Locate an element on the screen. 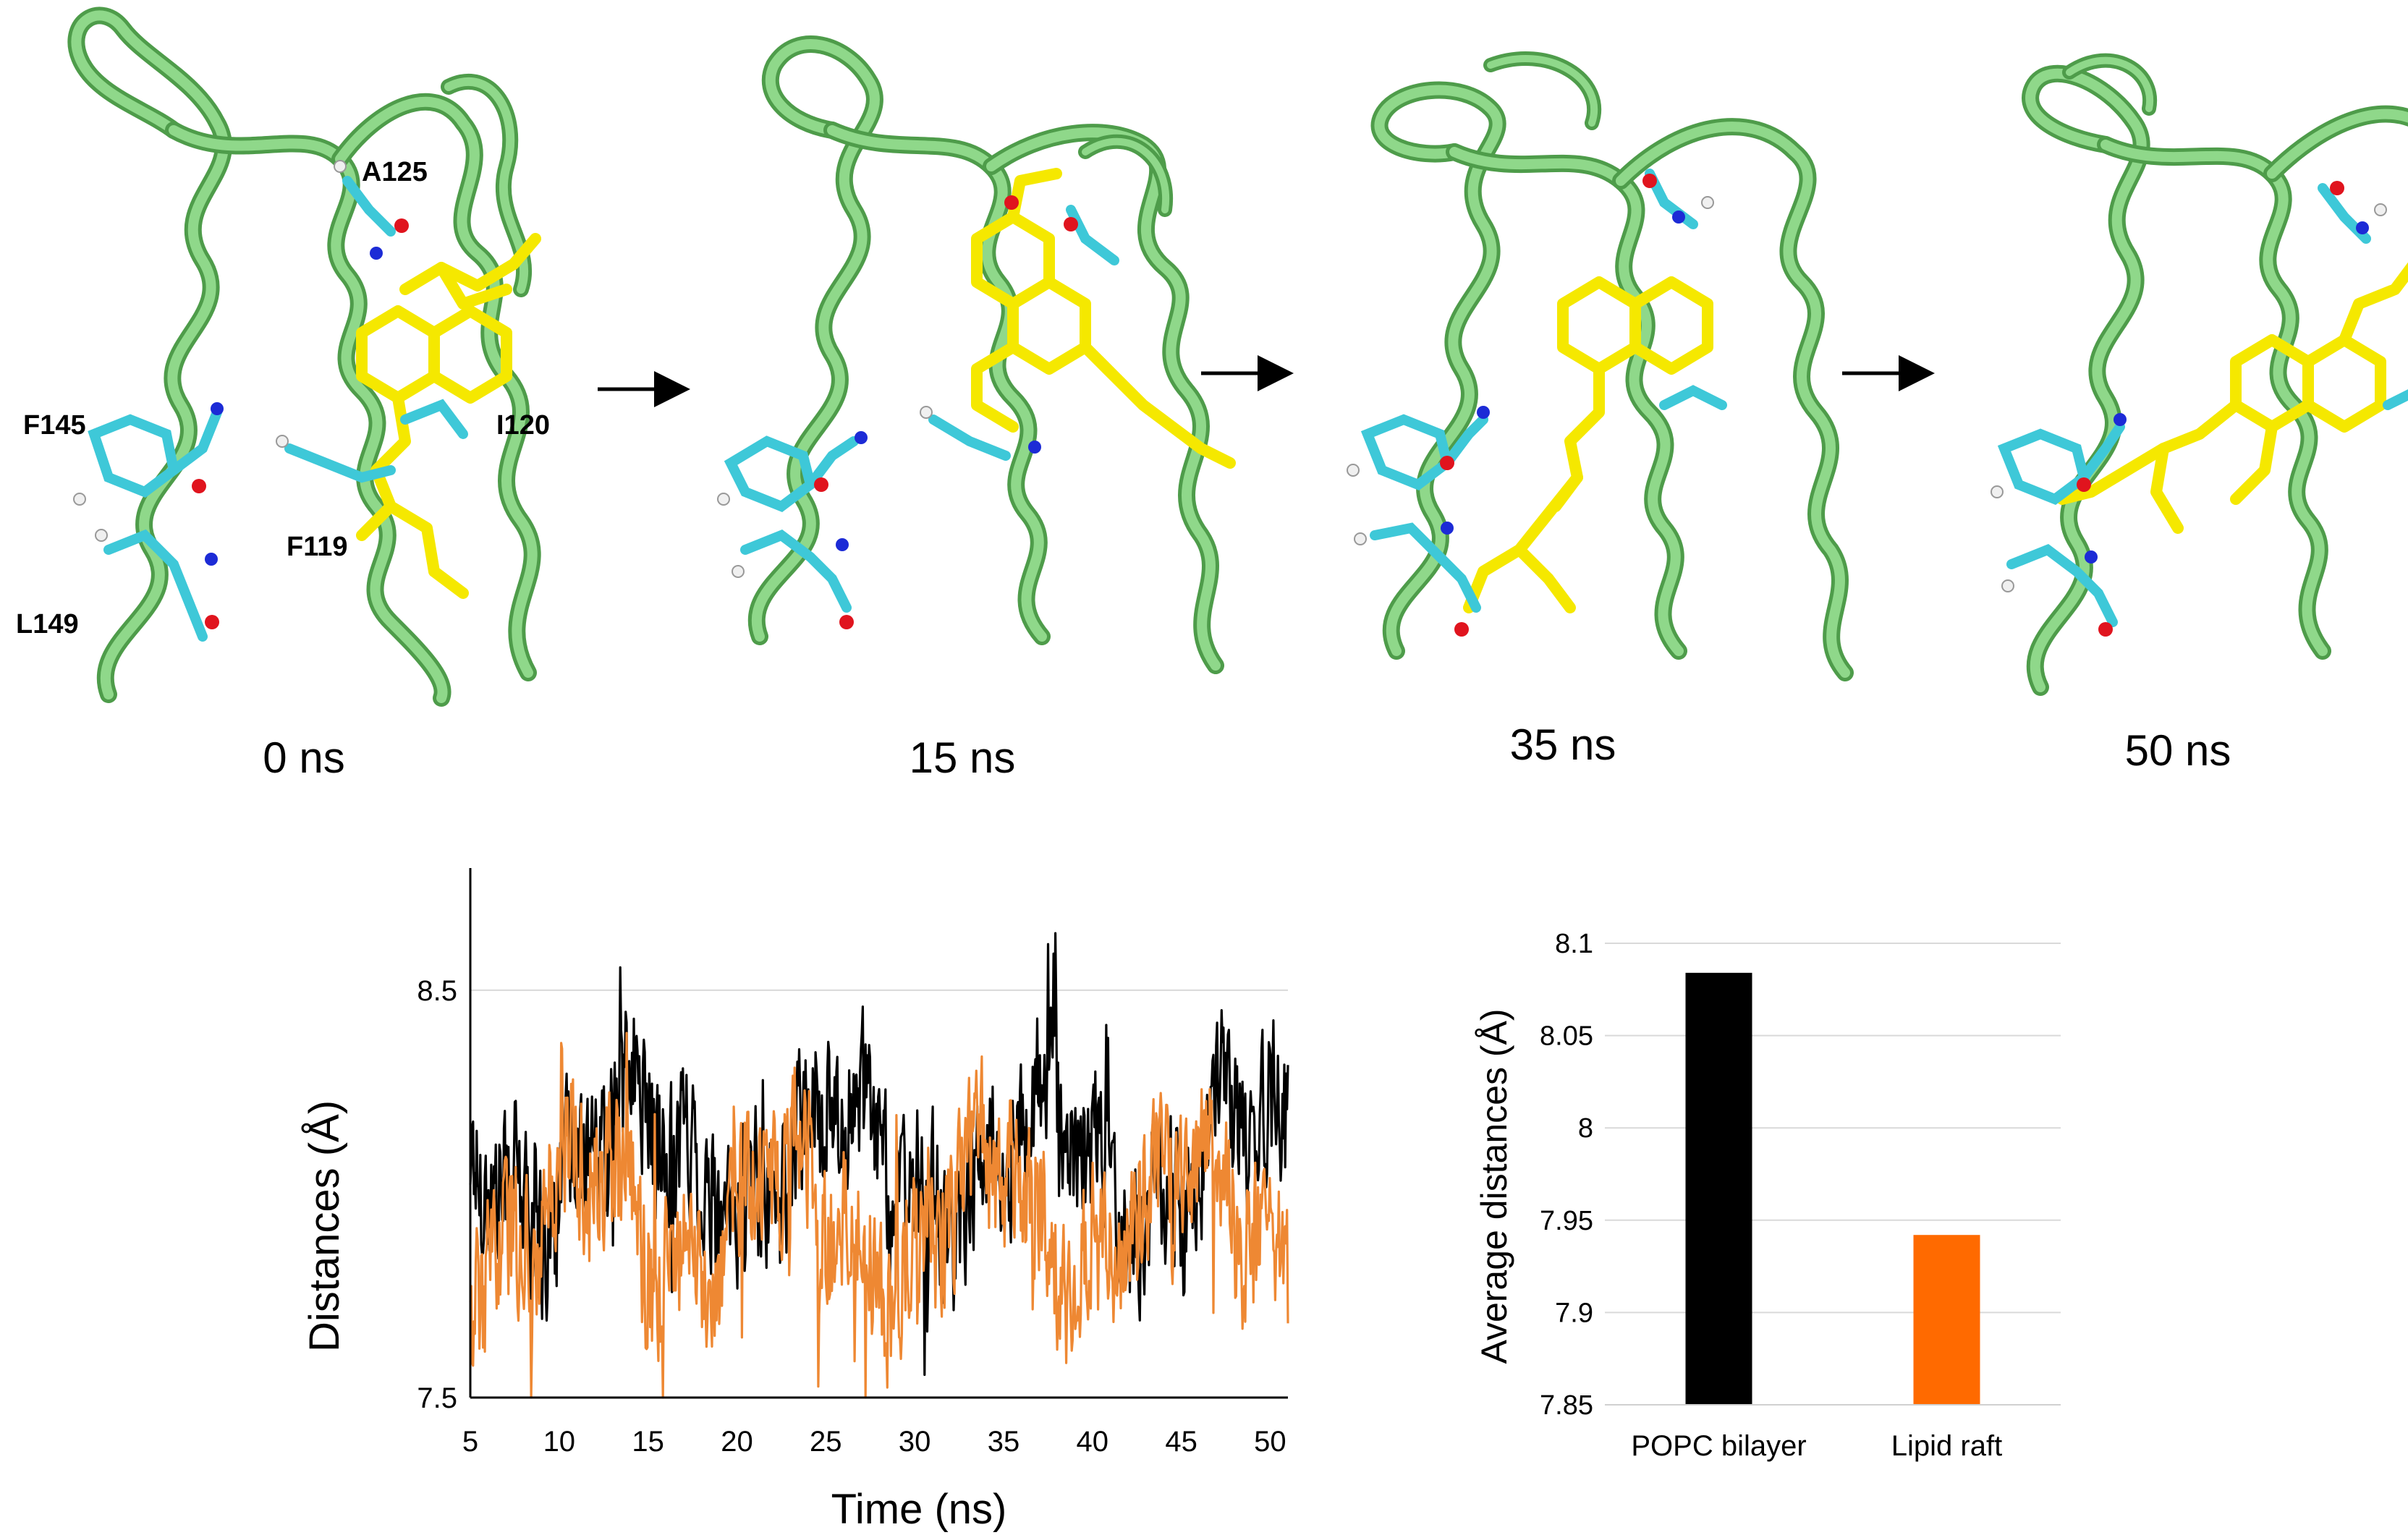  line-chart-x-tick-label: 10 is located at coordinates (559, 1442).